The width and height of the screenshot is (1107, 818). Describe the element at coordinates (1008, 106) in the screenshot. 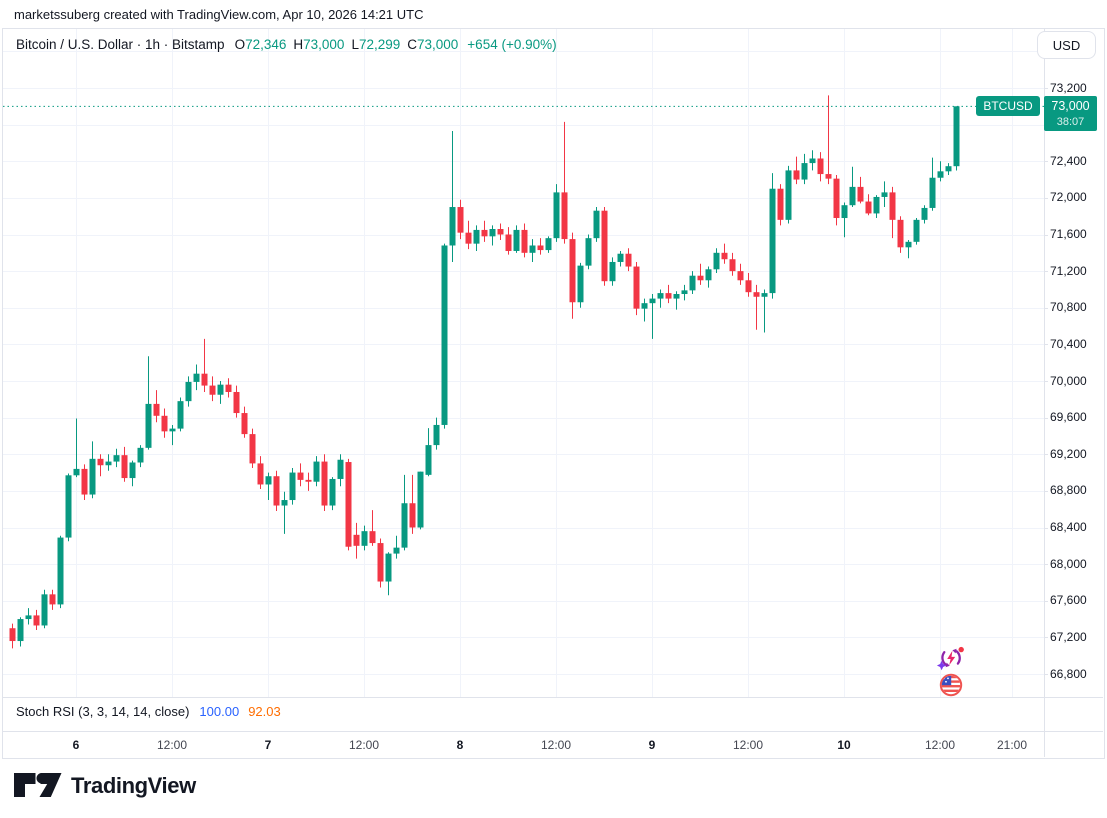

I see `symbol-price-tag: BTCUSD` at that location.